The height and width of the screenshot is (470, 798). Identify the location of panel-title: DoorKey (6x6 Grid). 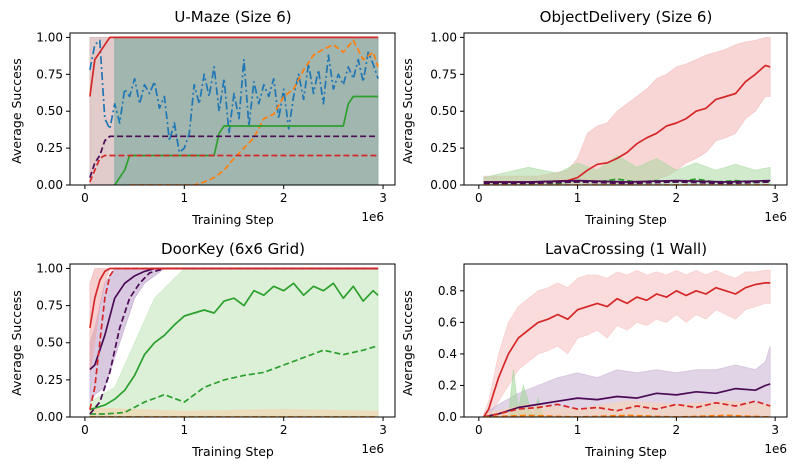
(233, 249).